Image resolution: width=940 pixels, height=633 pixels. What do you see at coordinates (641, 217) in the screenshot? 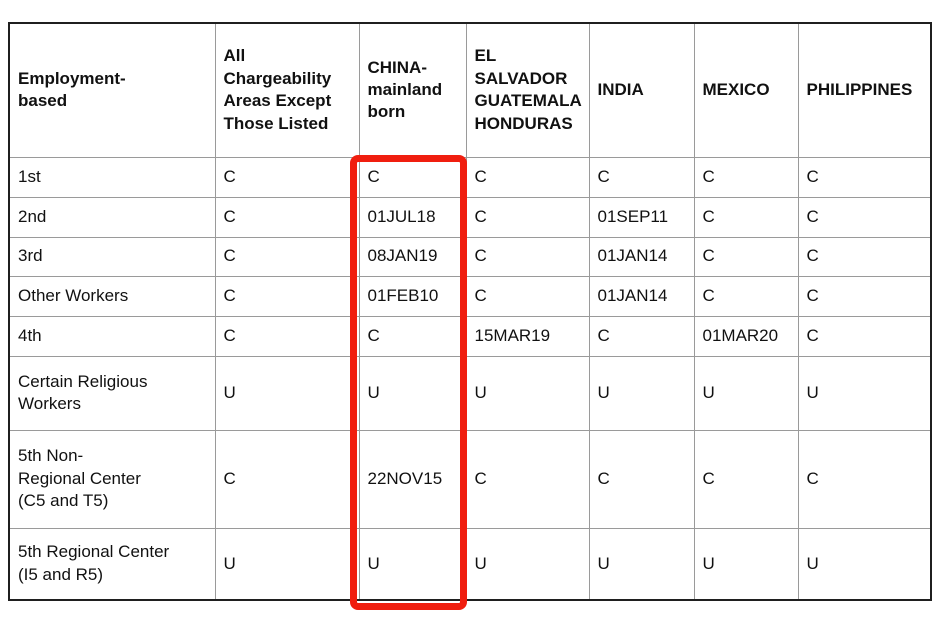
I see `cell-value: 01SEP11` at bounding box center [641, 217].